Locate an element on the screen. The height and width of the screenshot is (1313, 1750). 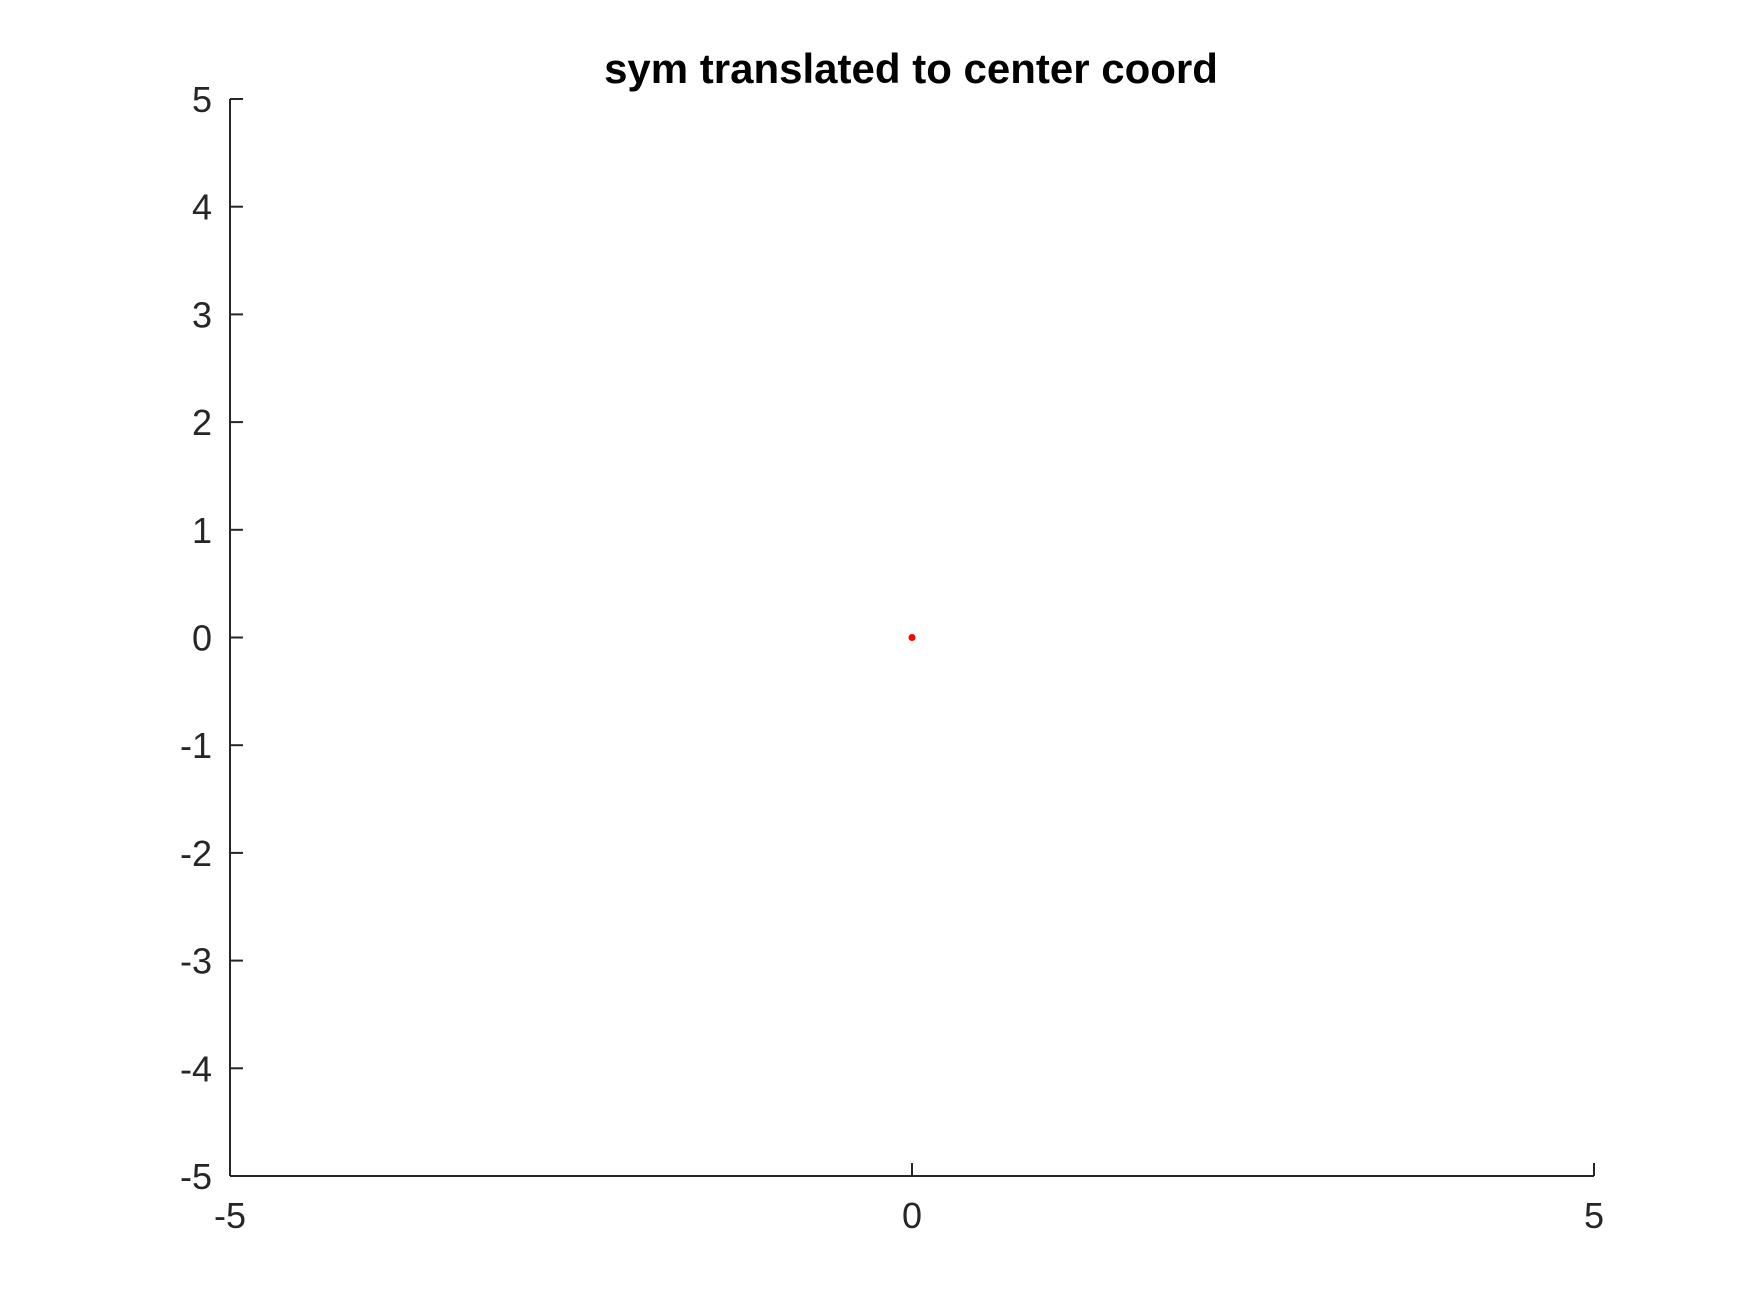
y-tick-label: -3 is located at coordinates (196, 961).